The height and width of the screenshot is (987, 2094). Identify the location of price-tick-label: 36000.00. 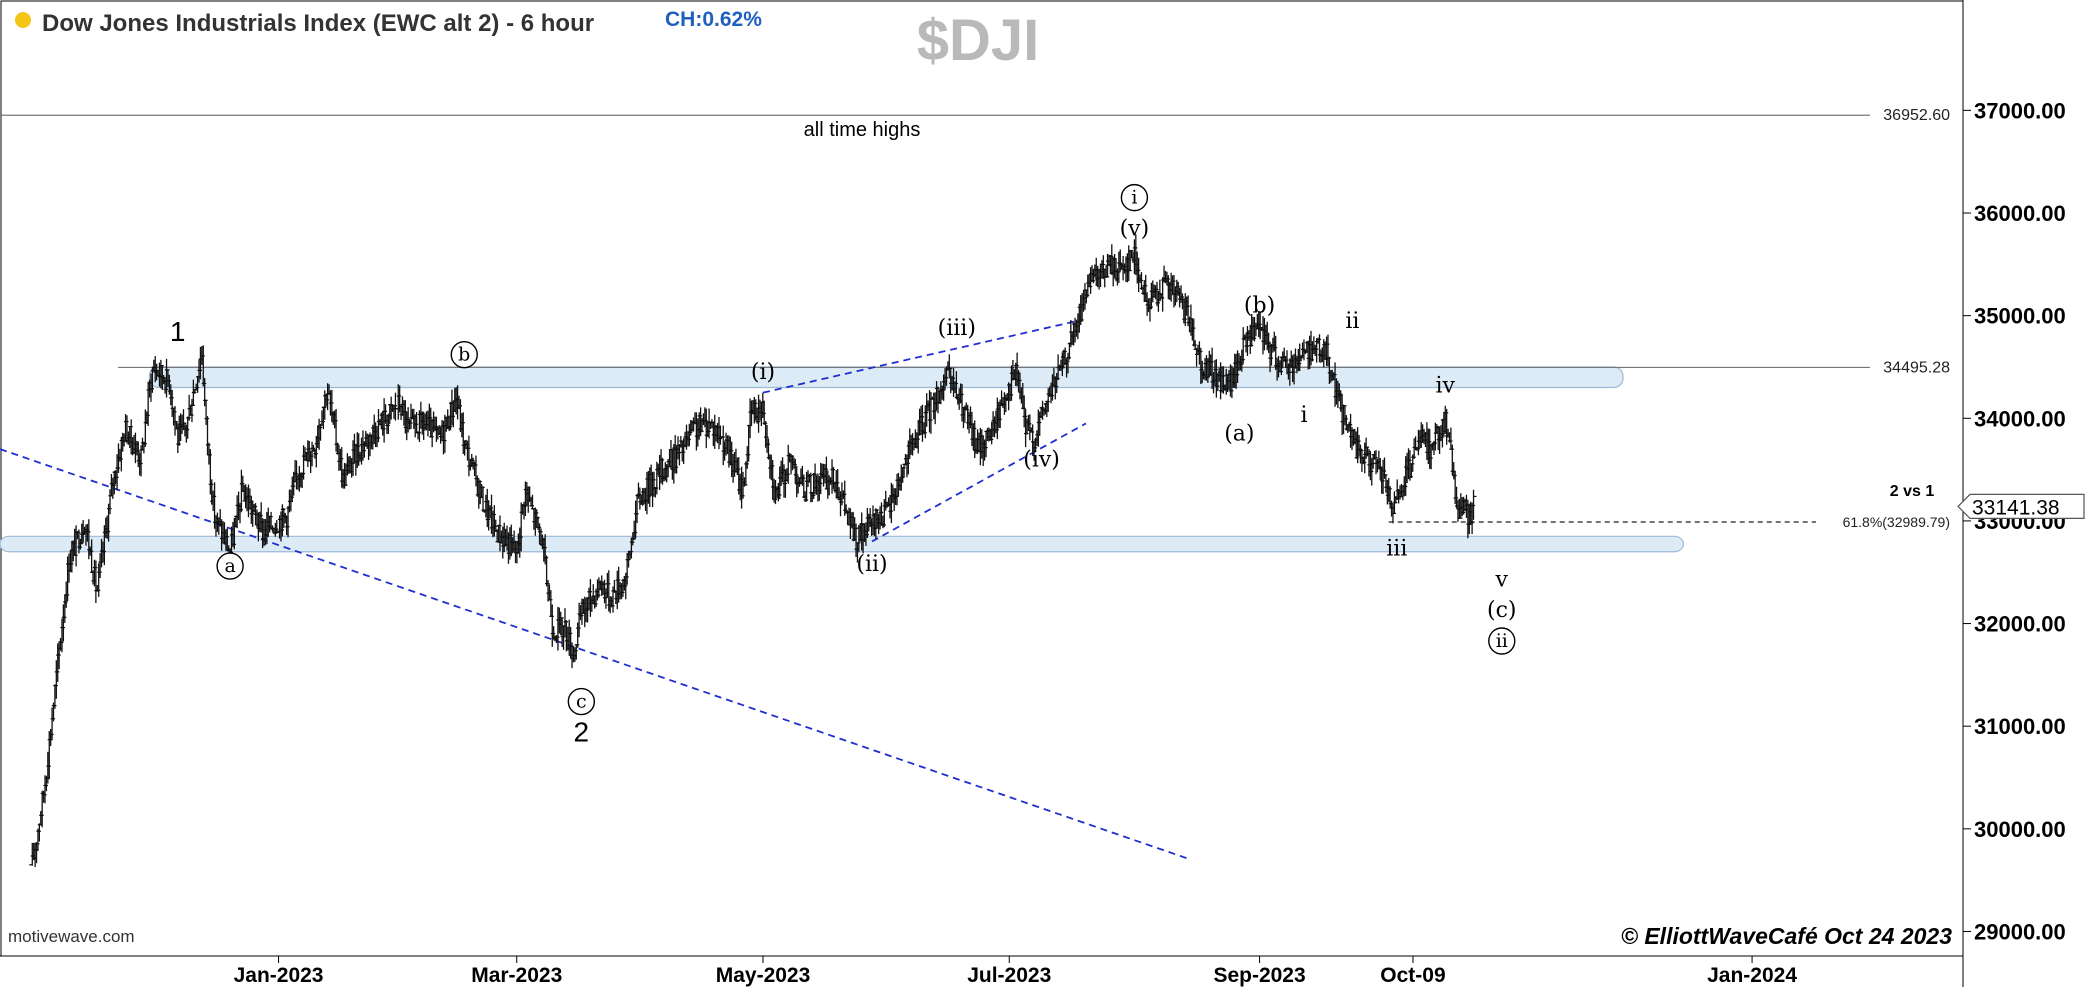
(2020, 213).